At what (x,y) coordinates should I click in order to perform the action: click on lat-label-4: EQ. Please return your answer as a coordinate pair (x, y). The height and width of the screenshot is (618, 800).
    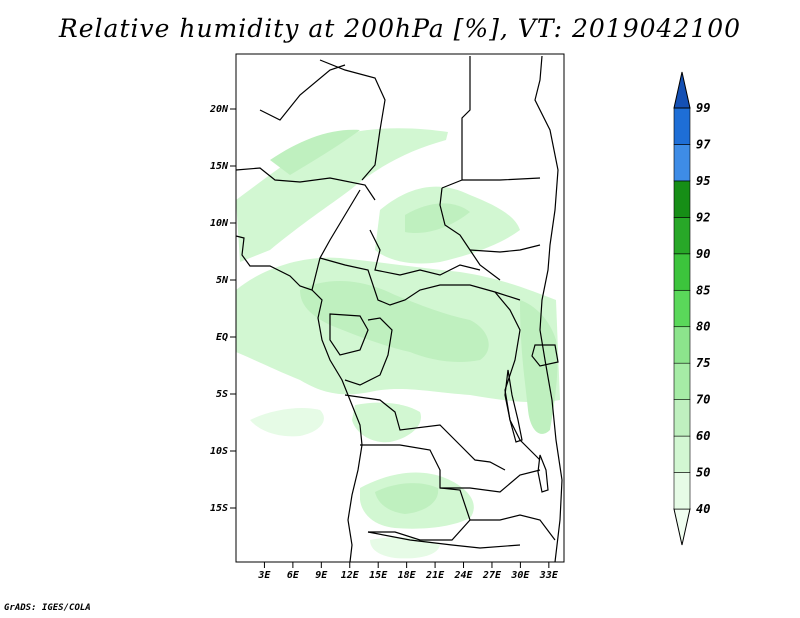
    Looking at the image, I should click on (222, 337).